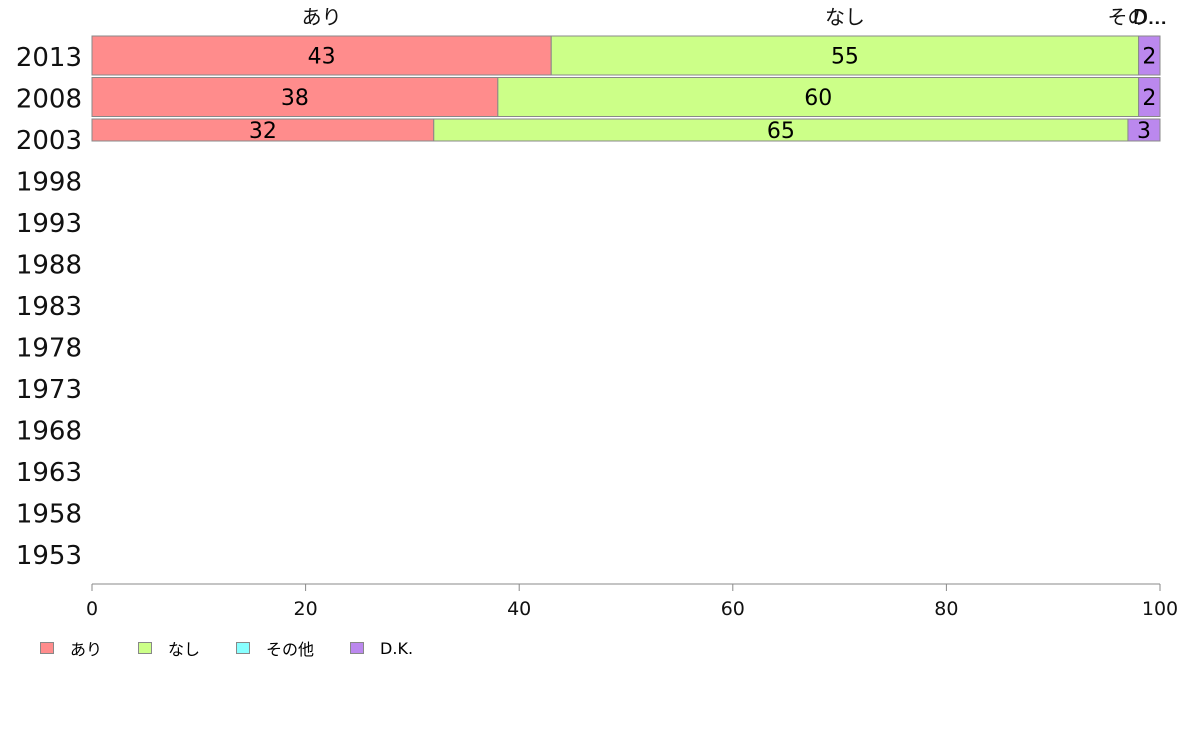  What do you see at coordinates (49, 307) in the screenshot?
I see `category-label: 1983` at bounding box center [49, 307].